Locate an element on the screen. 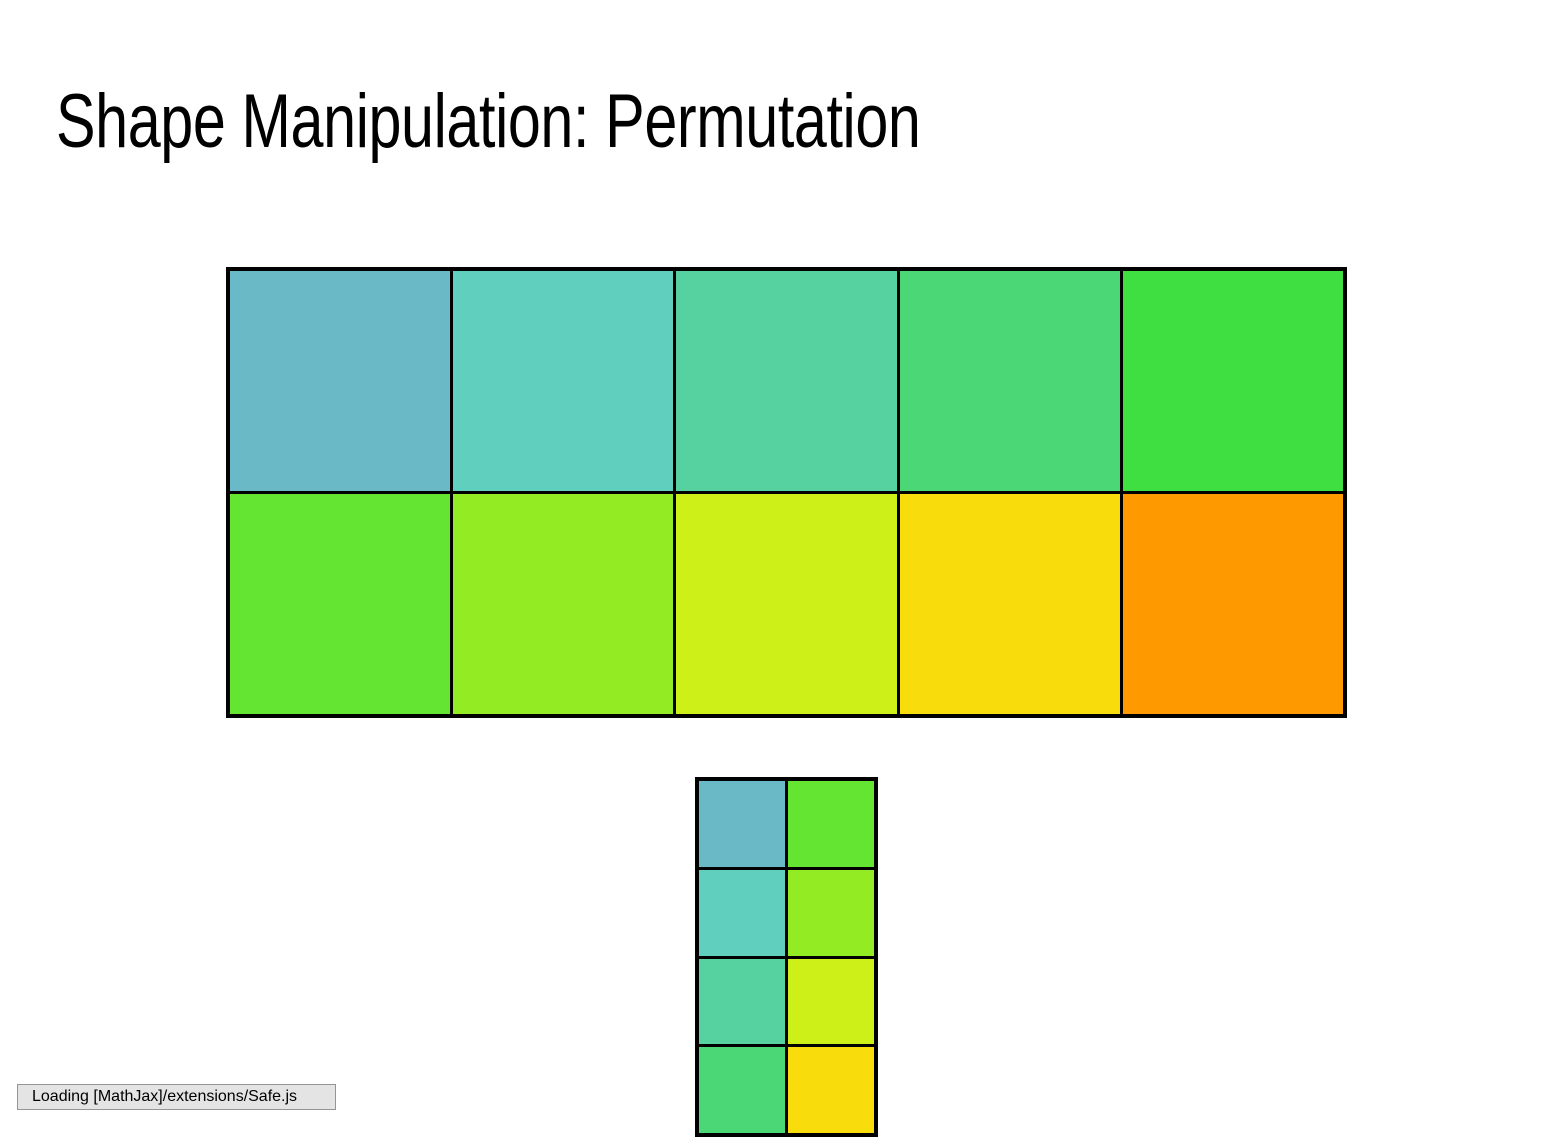 This screenshot has width=1561, height=1138. original-cell-r1-c1 is located at coordinates (563, 604).